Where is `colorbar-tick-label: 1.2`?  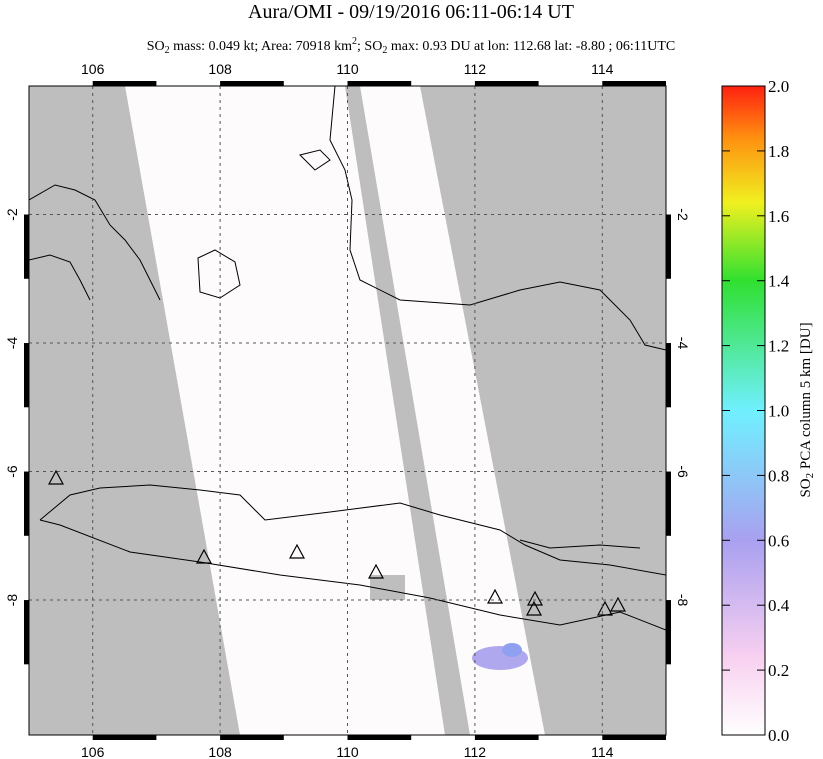
colorbar-tick-label: 1.2 is located at coordinates (778, 346).